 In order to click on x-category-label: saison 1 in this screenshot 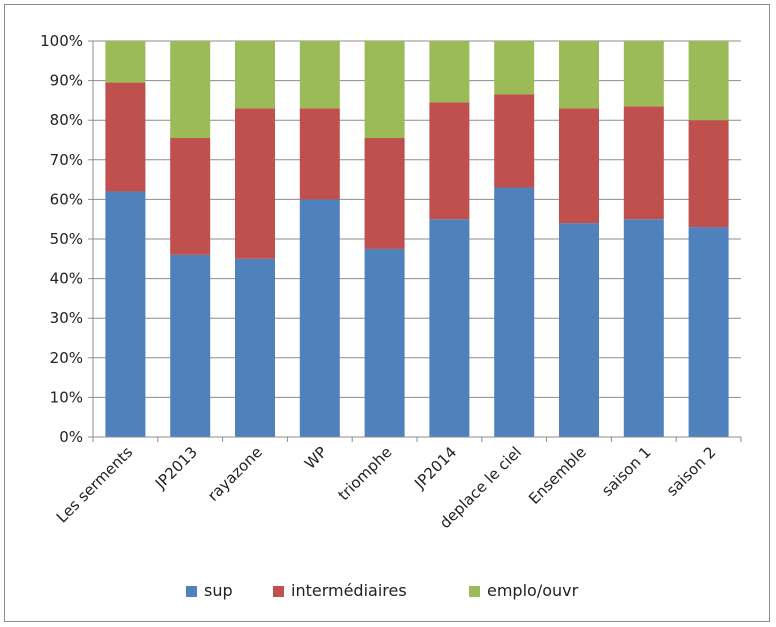, I will do `click(626, 471)`.